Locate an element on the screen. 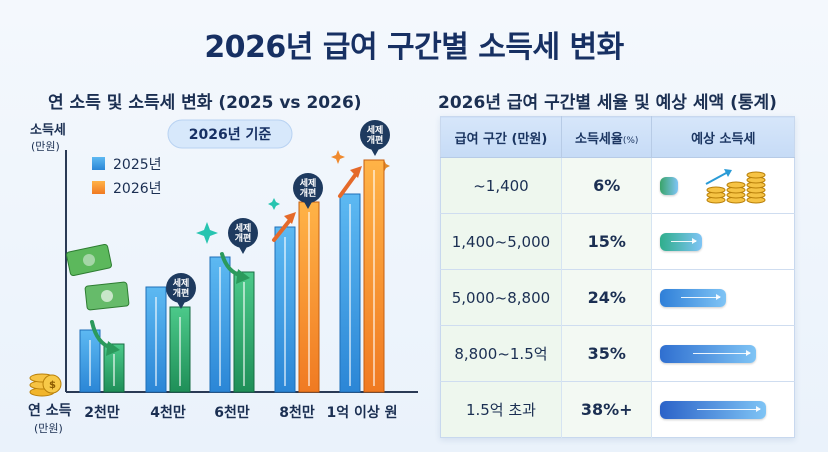 The height and width of the screenshot is (452, 828). chart-subtitle: 연 소득 및 소득세 변화 (2025 vs 2026) is located at coordinates (205, 103).